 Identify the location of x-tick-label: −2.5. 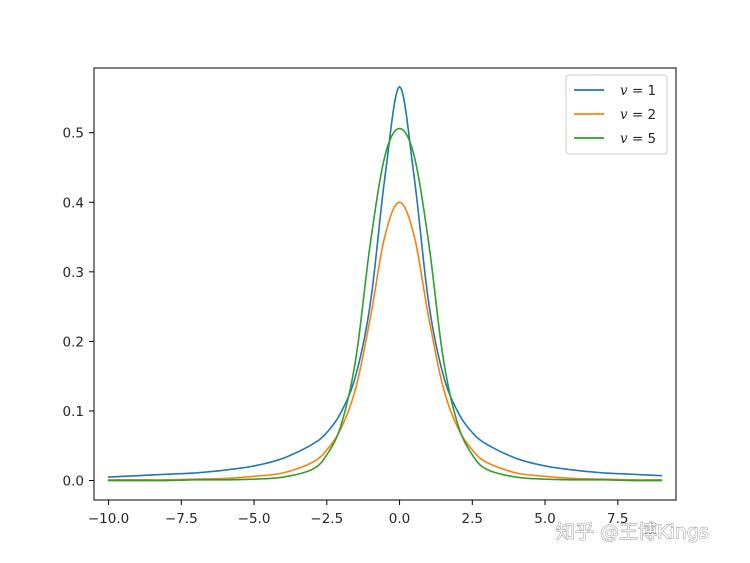
(326, 519).